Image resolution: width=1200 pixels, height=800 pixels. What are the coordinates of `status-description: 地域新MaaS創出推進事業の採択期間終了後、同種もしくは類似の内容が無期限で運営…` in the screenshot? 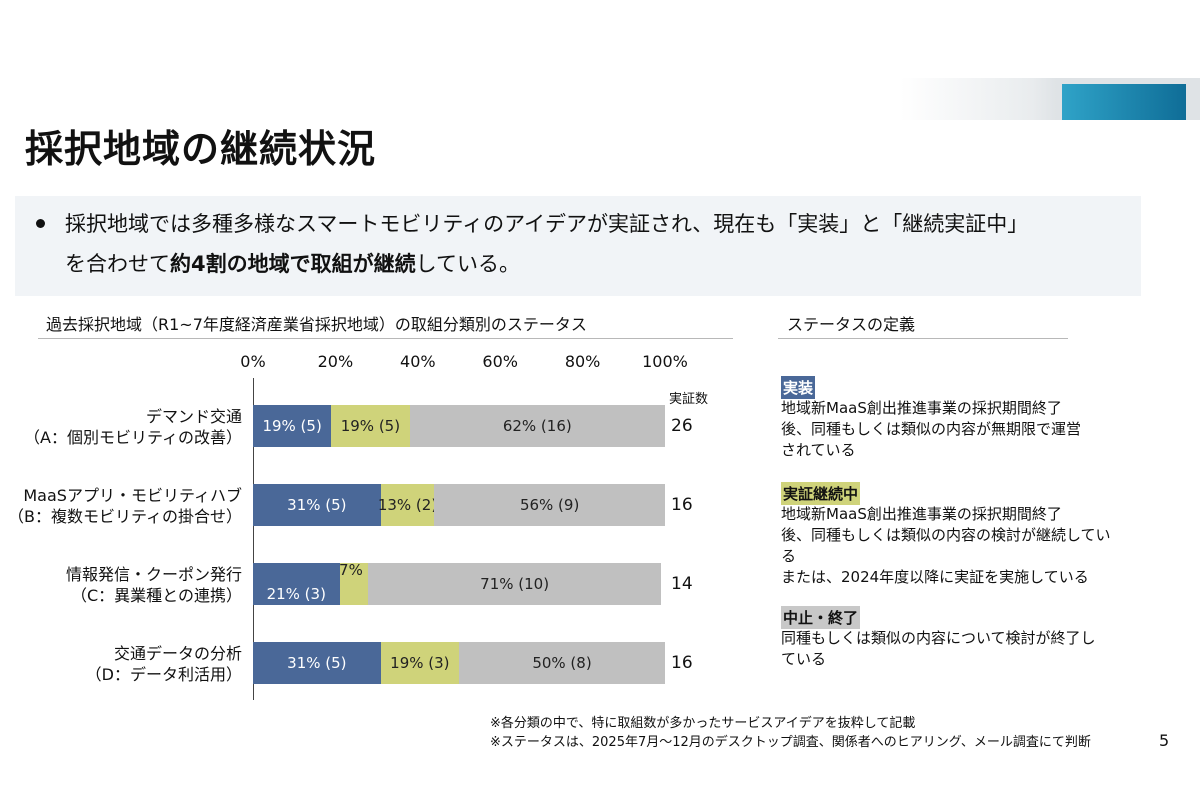 It's located at (953, 429).